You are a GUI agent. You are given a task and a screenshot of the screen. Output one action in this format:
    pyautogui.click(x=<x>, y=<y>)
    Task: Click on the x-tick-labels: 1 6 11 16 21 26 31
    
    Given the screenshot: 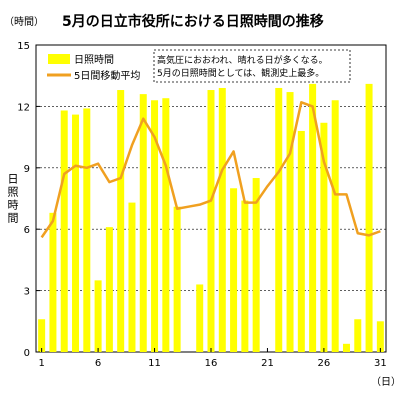 What is the action you would take?
    pyautogui.click(x=212, y=358)
    